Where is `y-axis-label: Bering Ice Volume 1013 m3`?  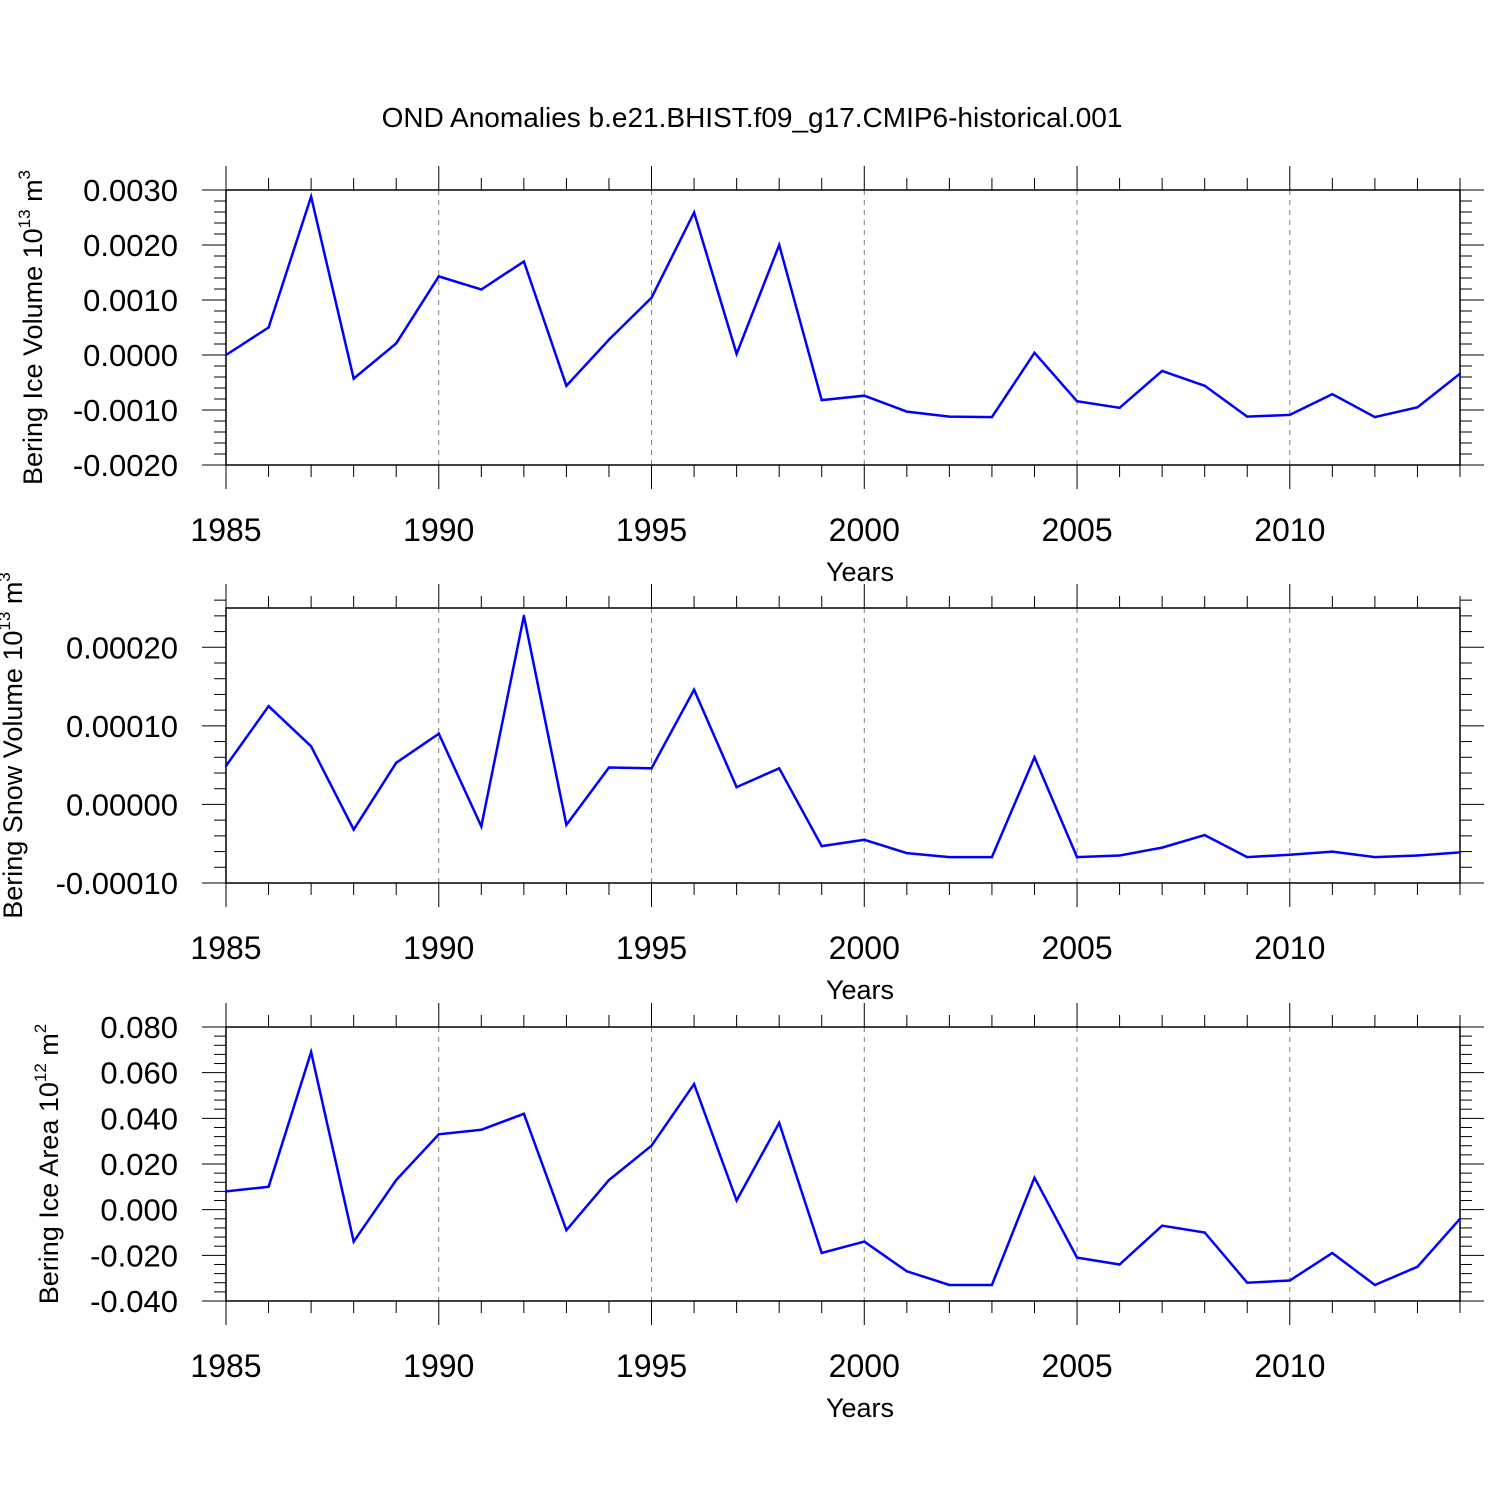
y-axis-label: Bering Ice Volume 1013 m3 is located at coordinates (31, 327).